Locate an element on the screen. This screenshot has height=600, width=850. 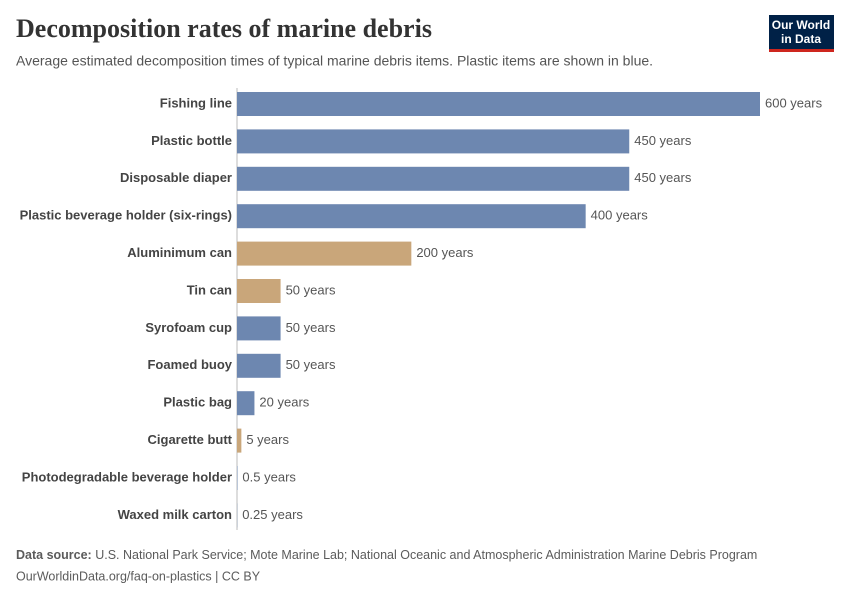
value-label: 200 years is located at coordinates (445, 252).